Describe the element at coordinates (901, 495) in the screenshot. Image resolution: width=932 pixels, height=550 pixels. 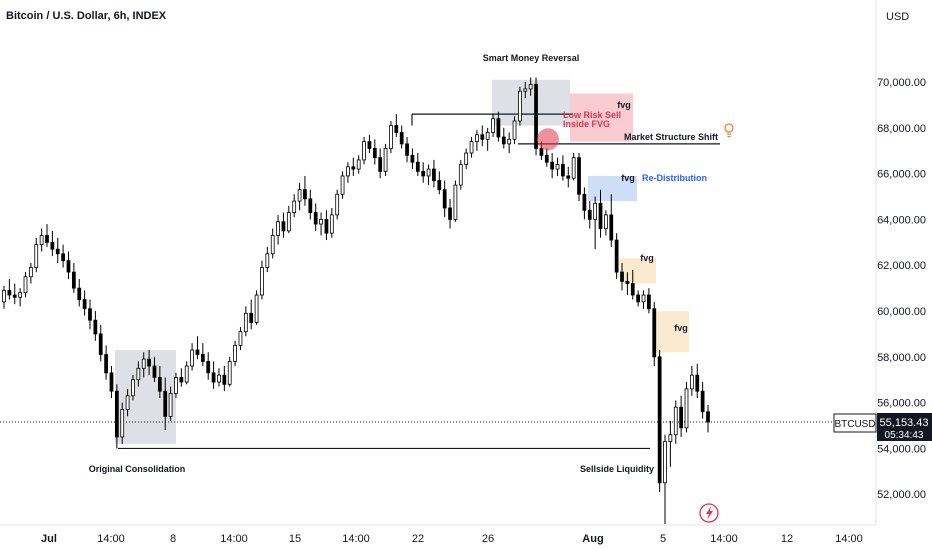
I see `y-tick-label: 52,000.00` at that location.